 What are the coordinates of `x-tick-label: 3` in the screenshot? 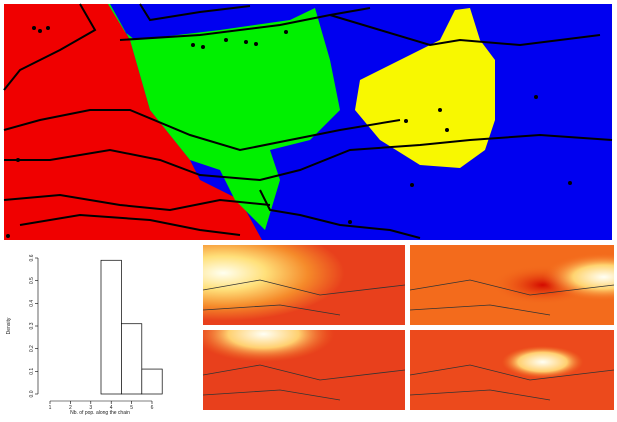 It's located at (90, 408).